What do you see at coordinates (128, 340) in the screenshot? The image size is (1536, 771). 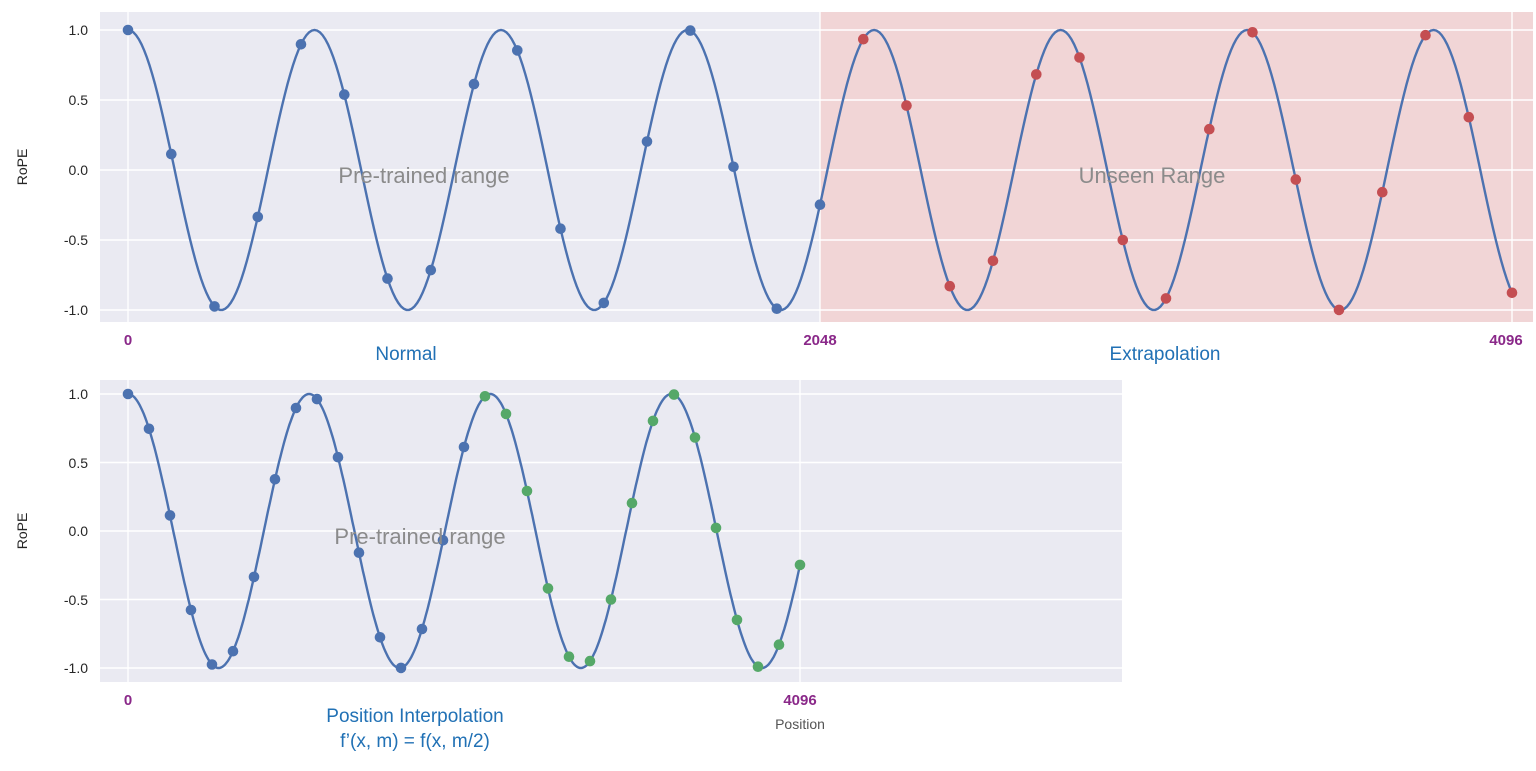 I see `xtick-top-0: 0` at bounding box center [128, 340].